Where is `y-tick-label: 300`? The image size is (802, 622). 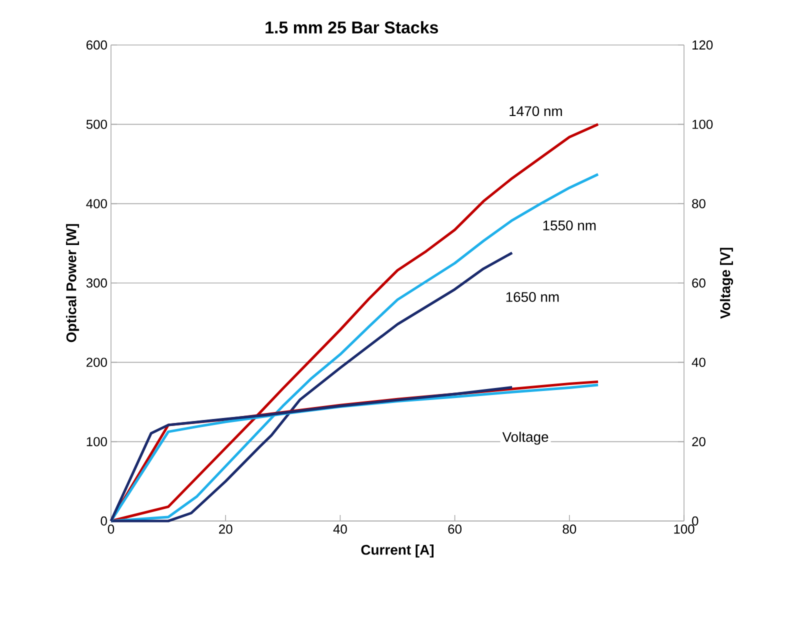 y-tick-label: 300 is located at coordinates (96, 283).